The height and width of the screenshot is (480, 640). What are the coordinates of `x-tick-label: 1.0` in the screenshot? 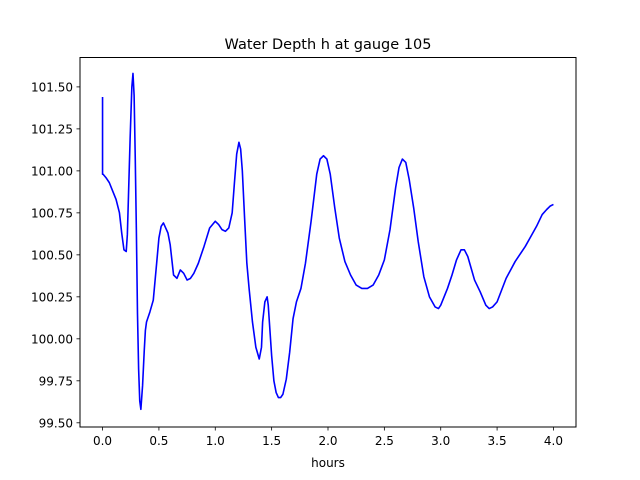 It's located at (215, 441).